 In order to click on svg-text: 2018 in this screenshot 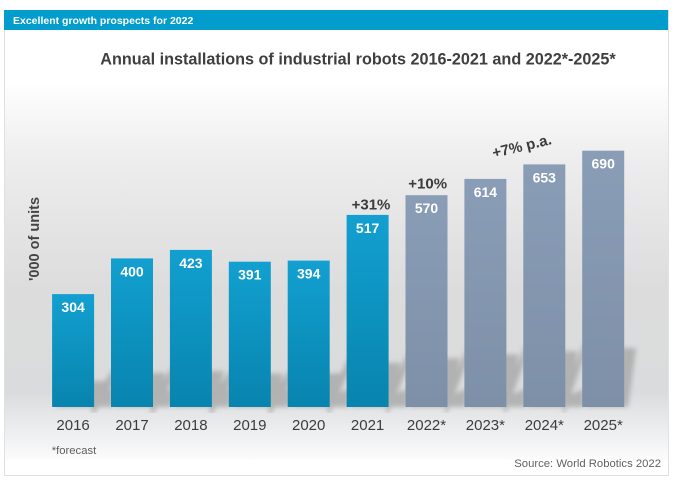, I will do `click(190, 425)`.